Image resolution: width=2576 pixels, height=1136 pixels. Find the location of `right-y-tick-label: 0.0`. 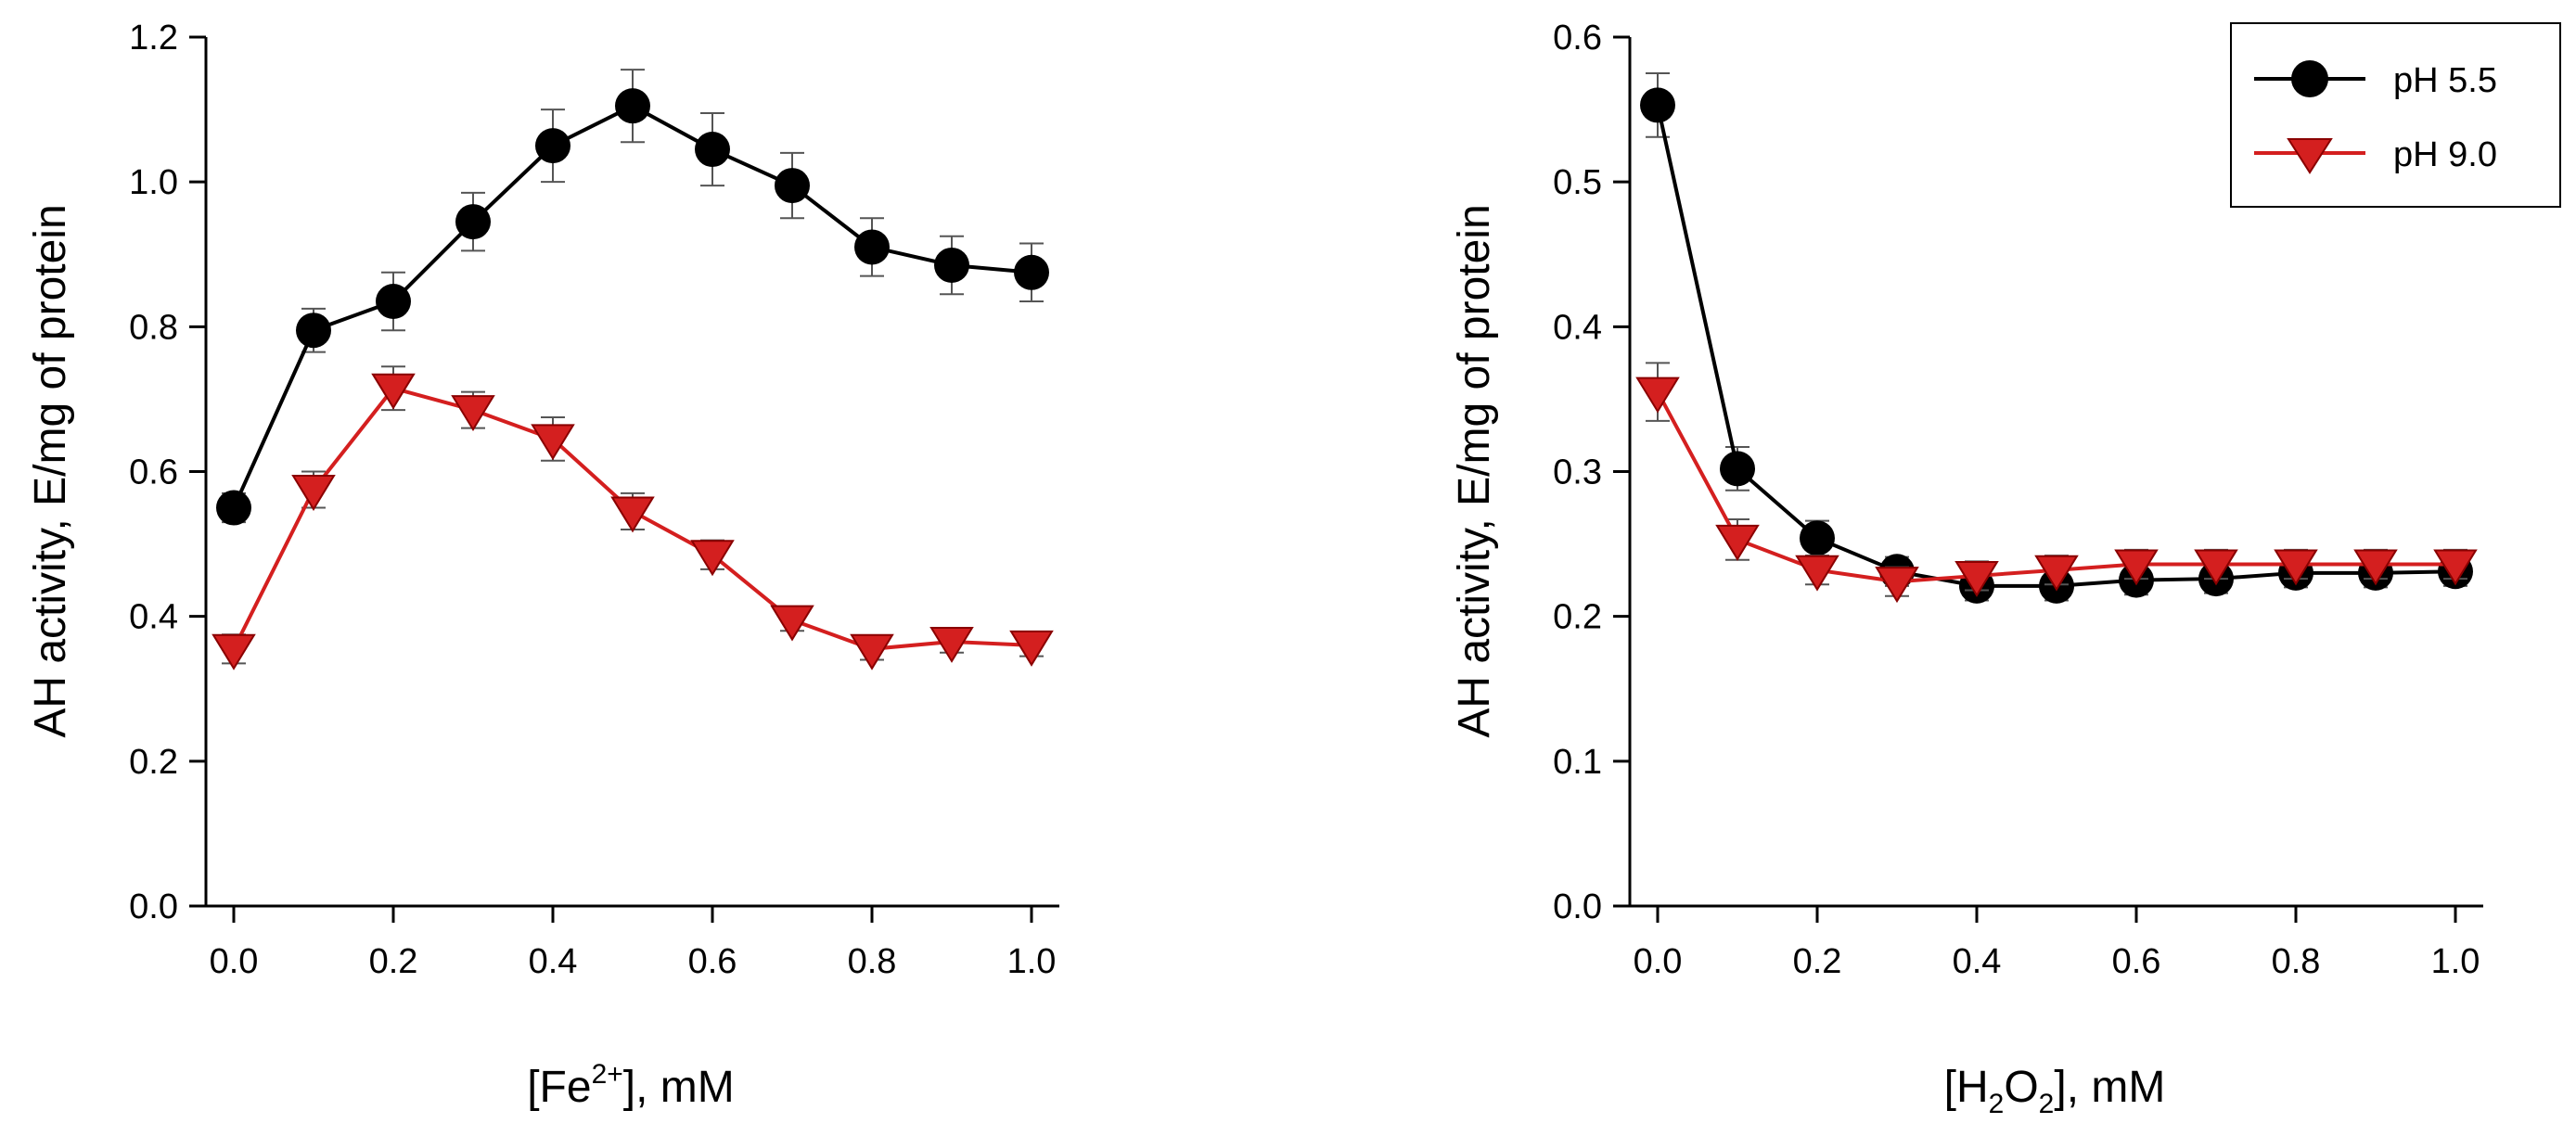

right-y-tick-label: 0.0 is located at coordinates (1577, 906).